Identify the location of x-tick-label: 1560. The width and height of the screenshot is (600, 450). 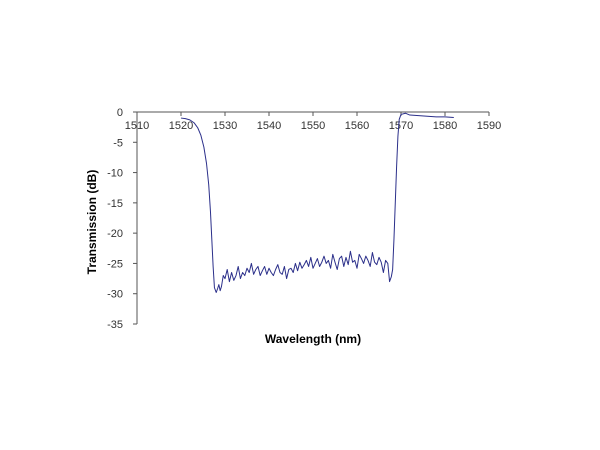
(357, 126).